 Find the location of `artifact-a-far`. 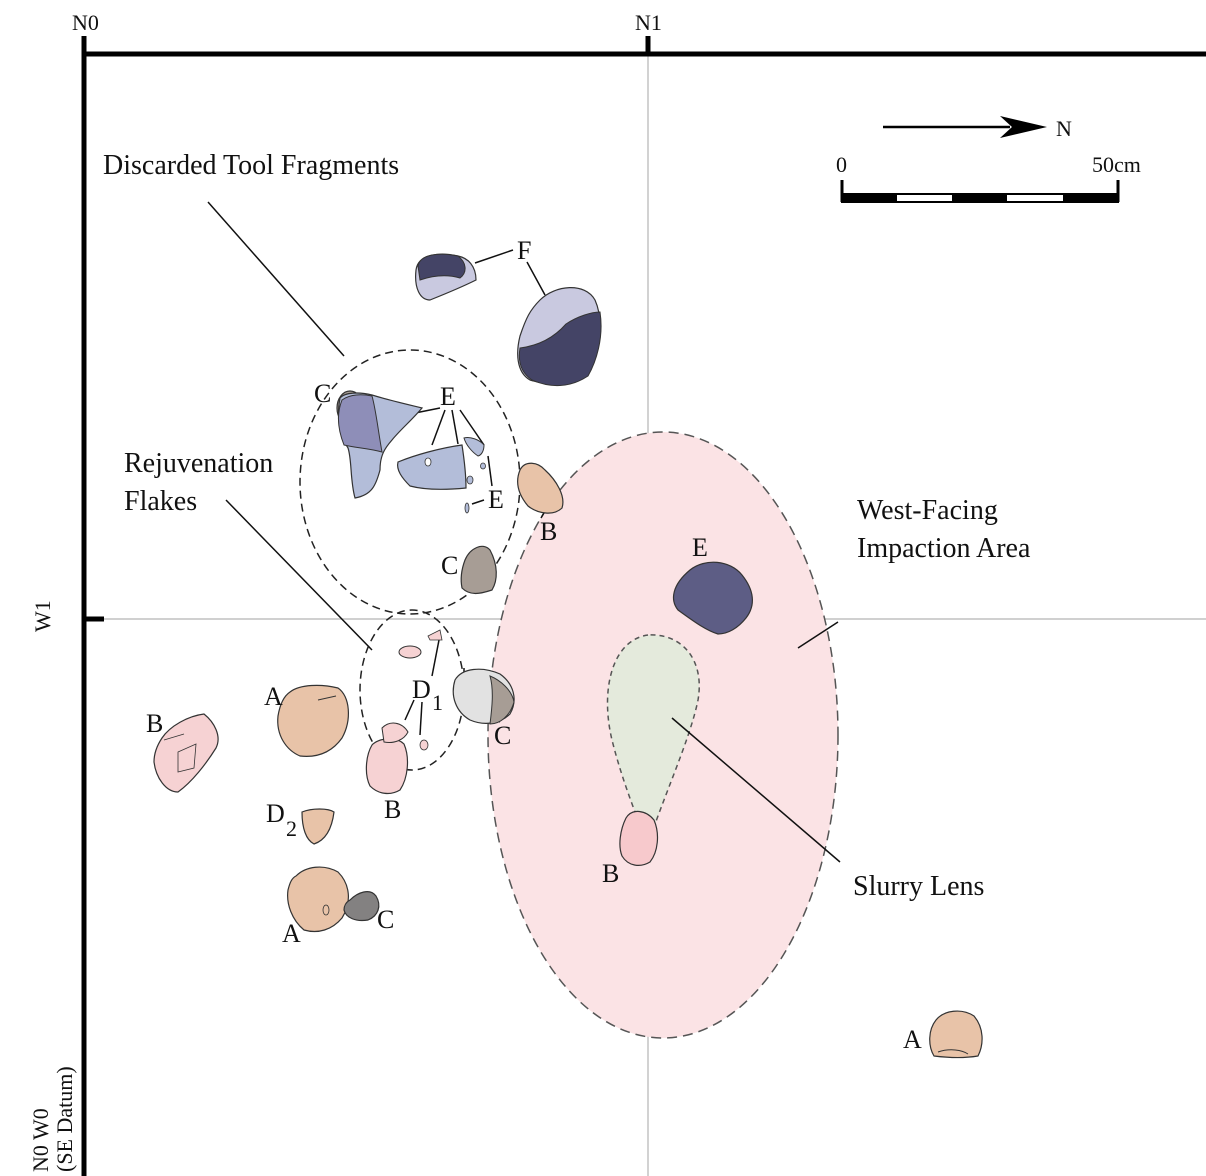

artifact-a-far is located at coordinates (956, 1034).